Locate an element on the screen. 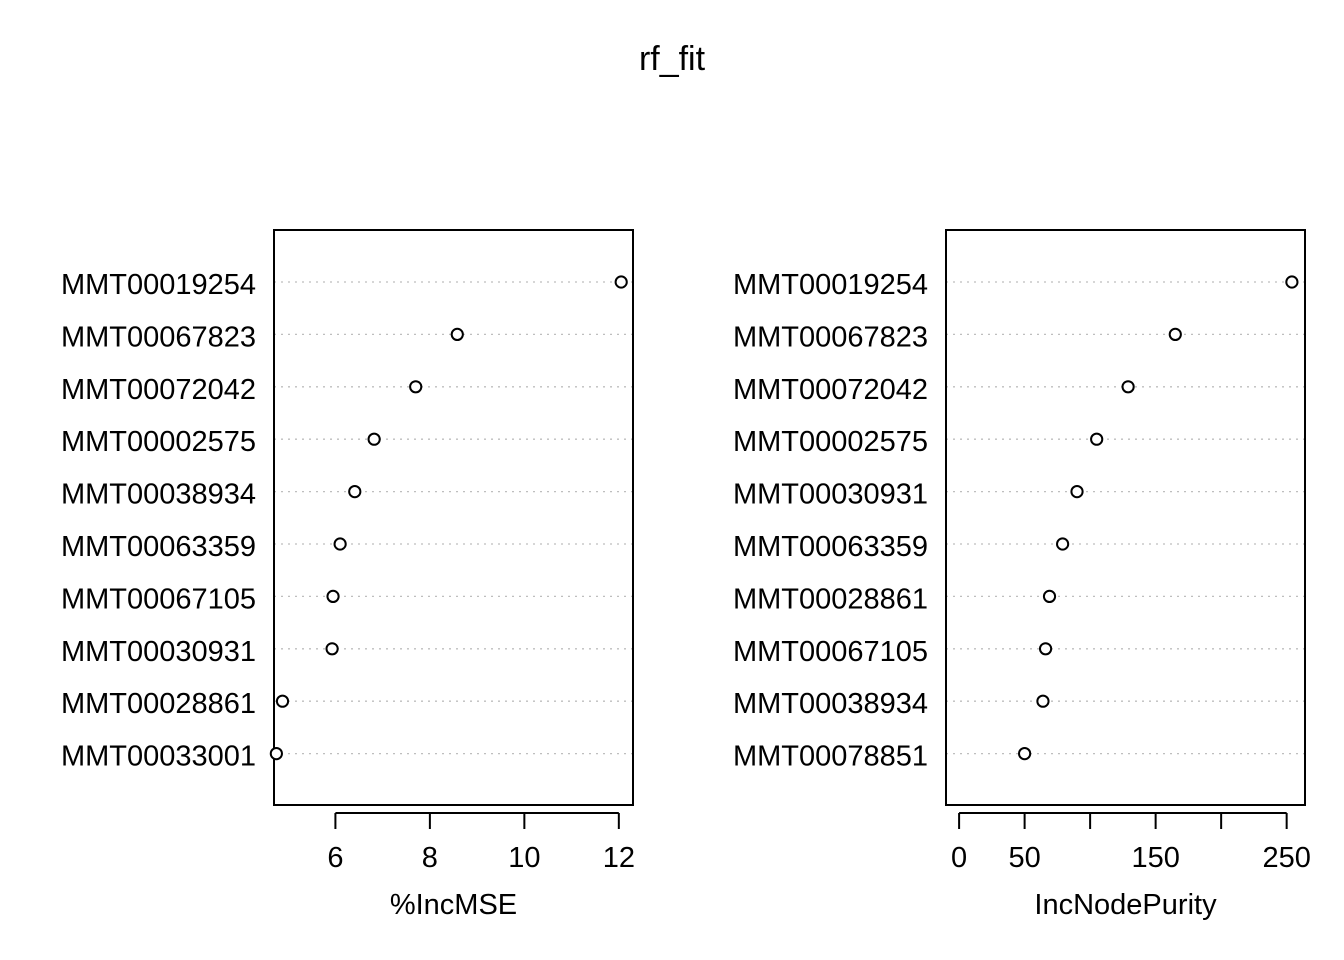 The width and height of the screenshot is (1344, 960). x-tick-label: 12 is located at coordinates (619, 858).